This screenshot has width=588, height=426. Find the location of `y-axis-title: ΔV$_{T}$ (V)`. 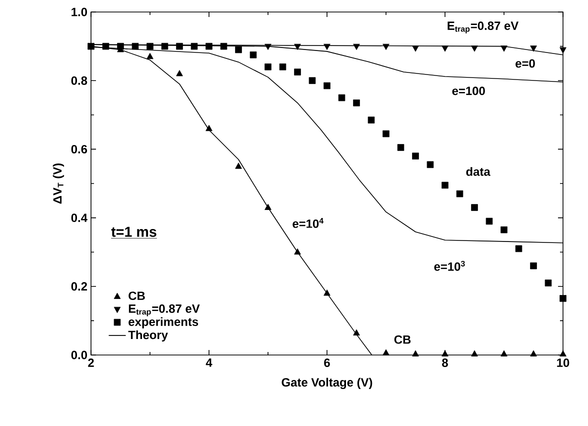

y-axis-title: ΔV$_{T}$ (V) is located at coordinates (58, 183).